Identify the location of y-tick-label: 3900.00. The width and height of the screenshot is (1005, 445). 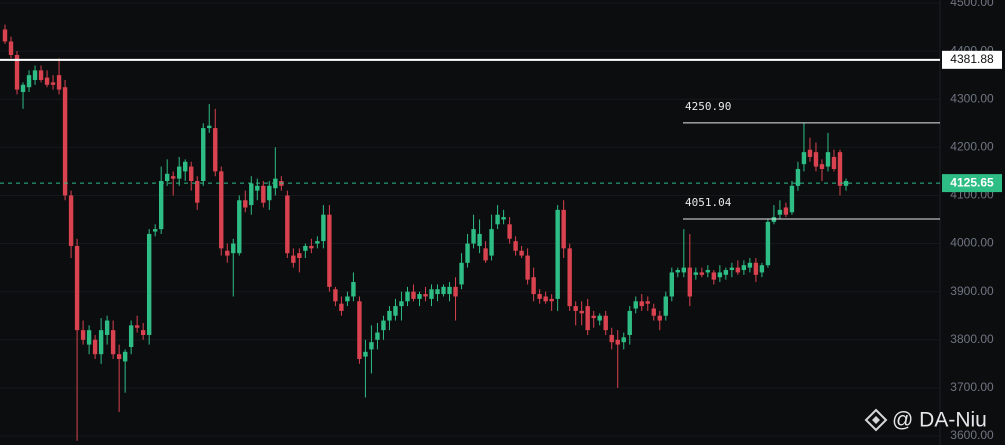
(972, 291).